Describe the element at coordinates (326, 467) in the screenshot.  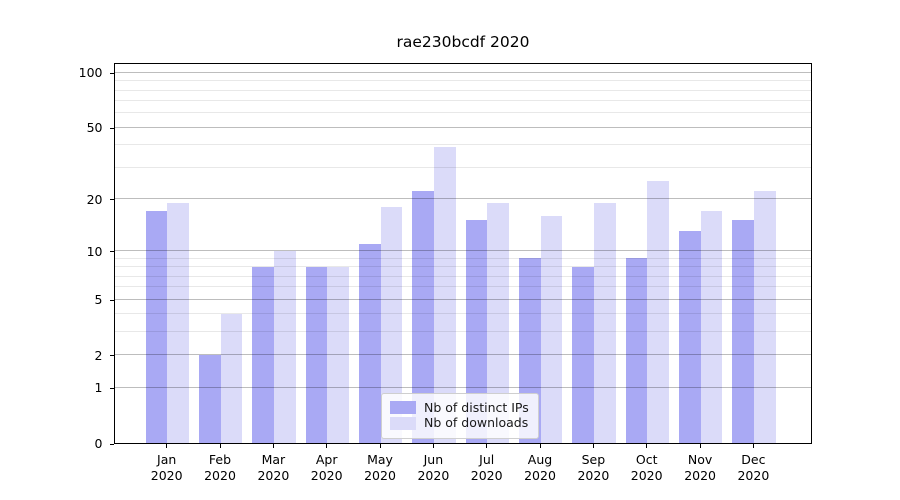
I see `x-tick-label-apr: Apr 2020` at that location.